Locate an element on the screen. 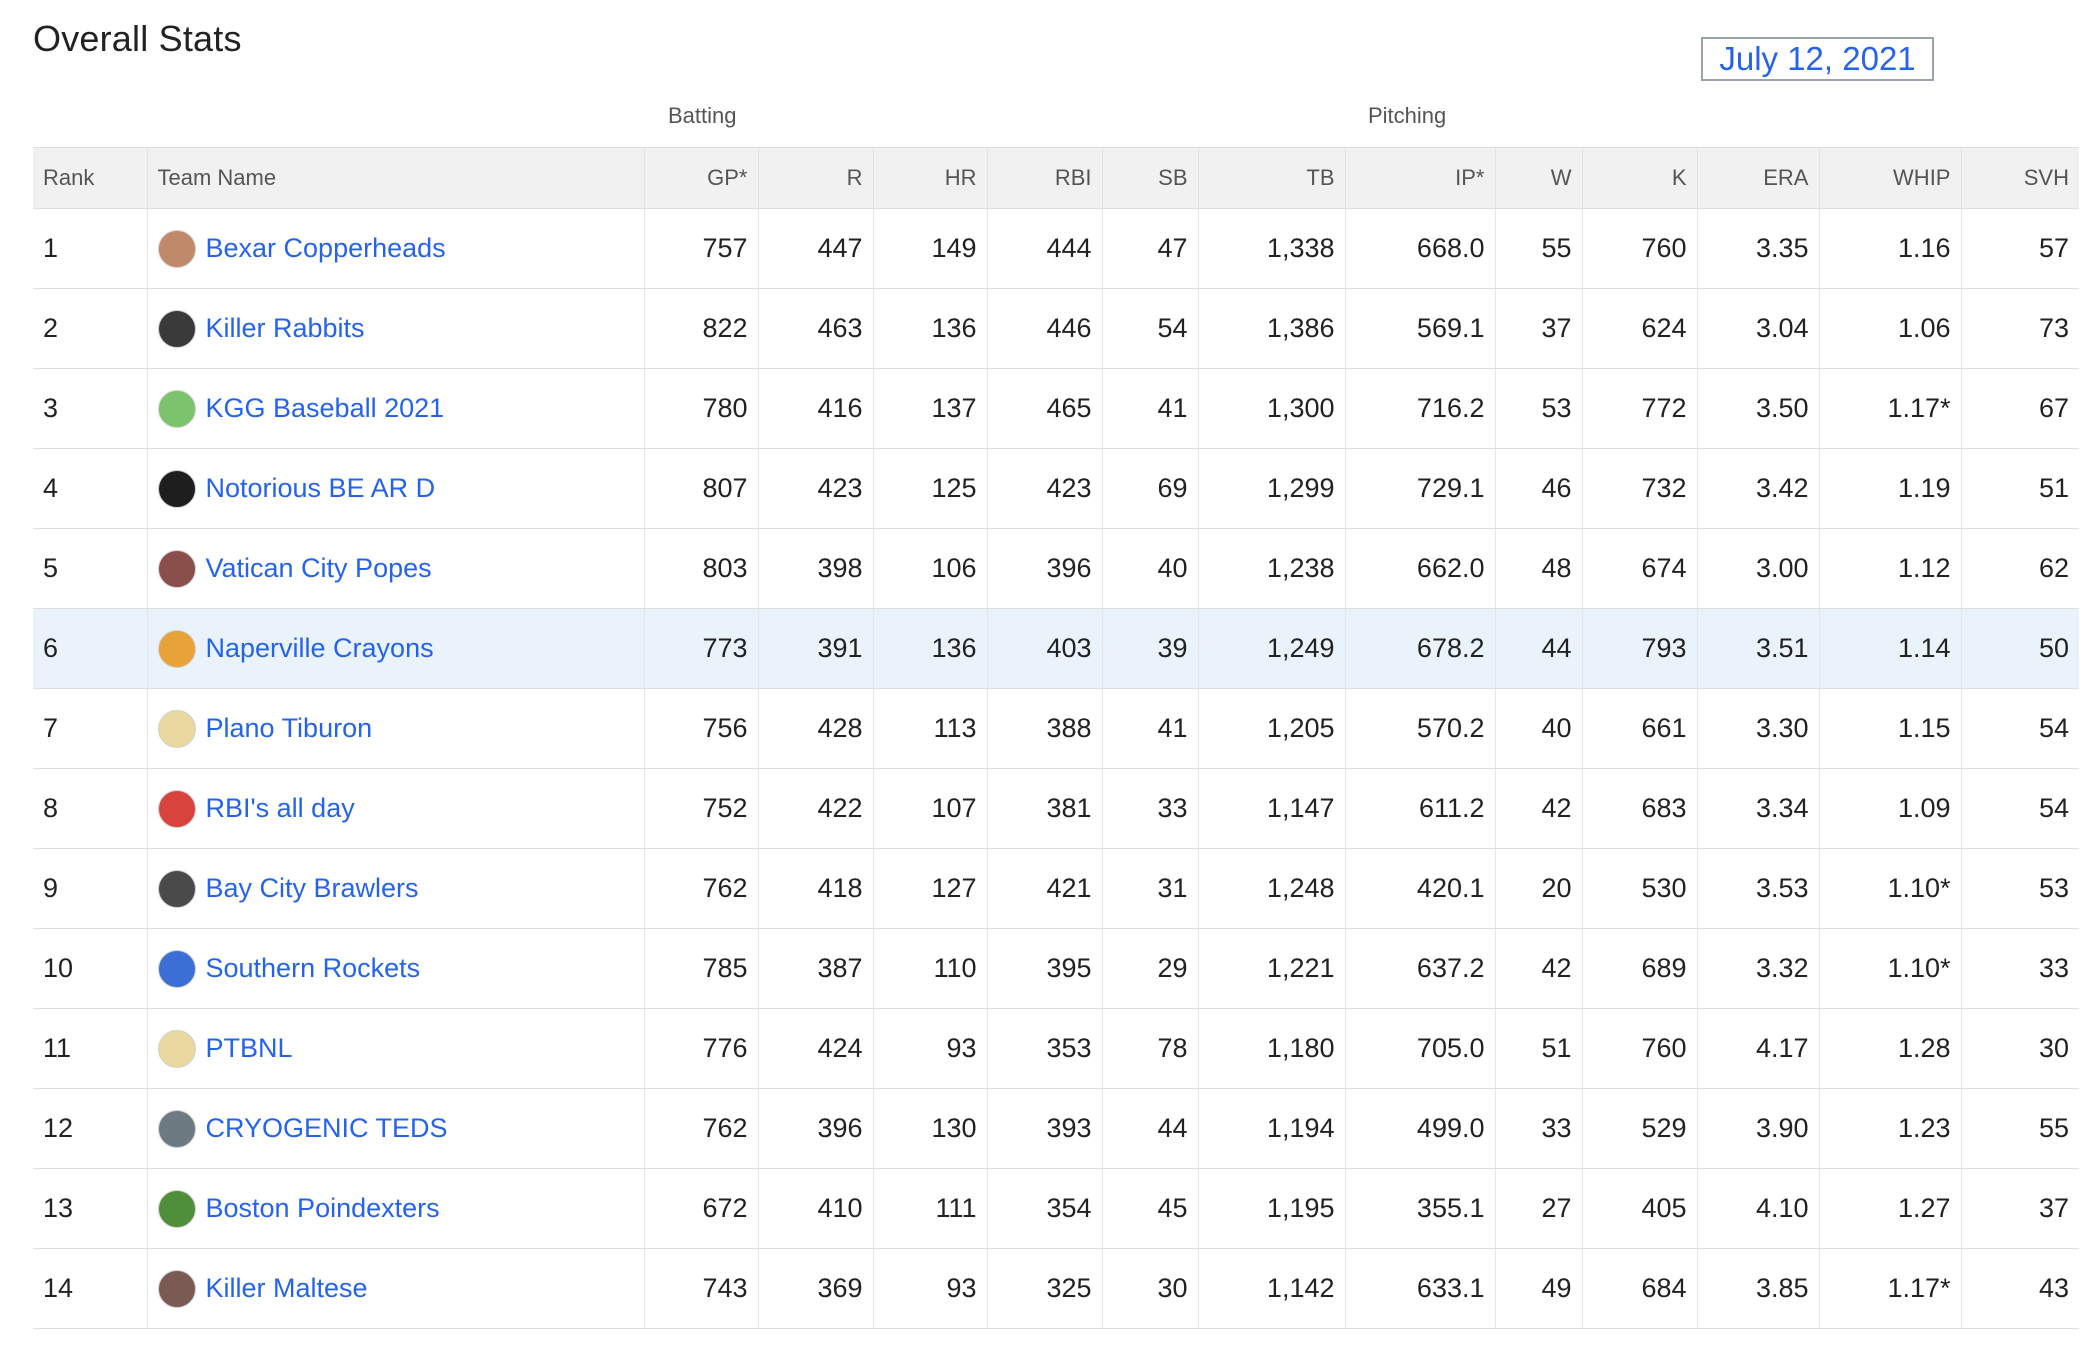  ip-cell: 633.1 is located at coordinates (1419, 1288).